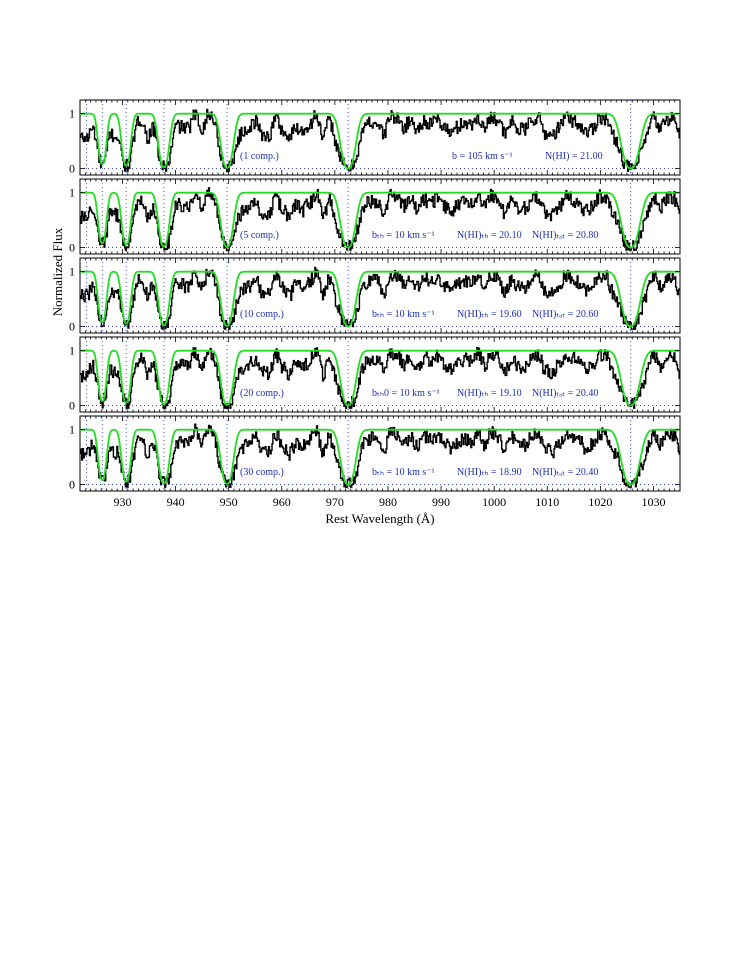 The width and height of the screenshot is (747, 967). What do you see at coordinates (262, 393) in the screenshot?
I see `panel-label: (20 comp.)` at bounding box center [262, 393].